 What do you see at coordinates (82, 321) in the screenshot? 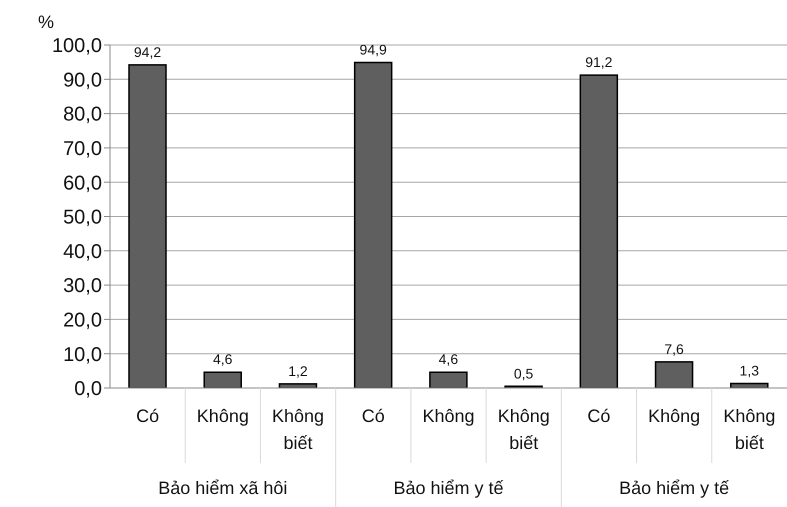
I see `y-tick-label: 20,0` at bounding box center [82, 321].